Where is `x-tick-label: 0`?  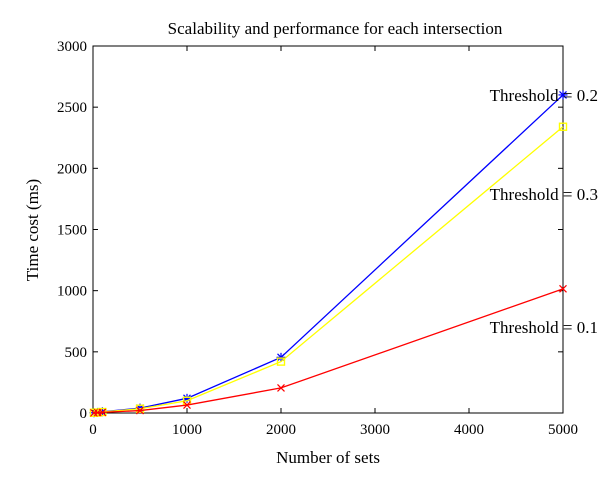
x-tick-label: 0 is located at coordinates (93, 430).